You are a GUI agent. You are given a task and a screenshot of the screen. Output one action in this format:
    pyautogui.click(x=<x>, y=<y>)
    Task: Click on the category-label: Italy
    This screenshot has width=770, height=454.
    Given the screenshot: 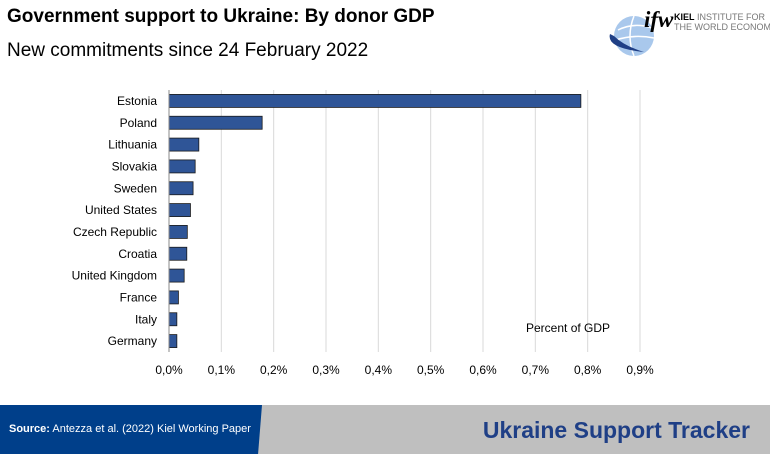 What is the action you would take?
    pyautogui.click(x=146, y=319)
    